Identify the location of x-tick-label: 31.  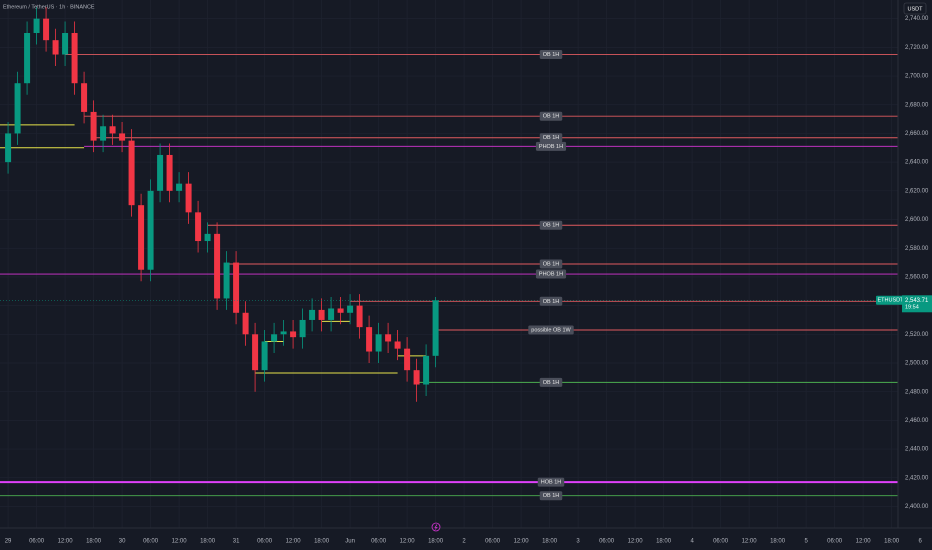
(236, 542).